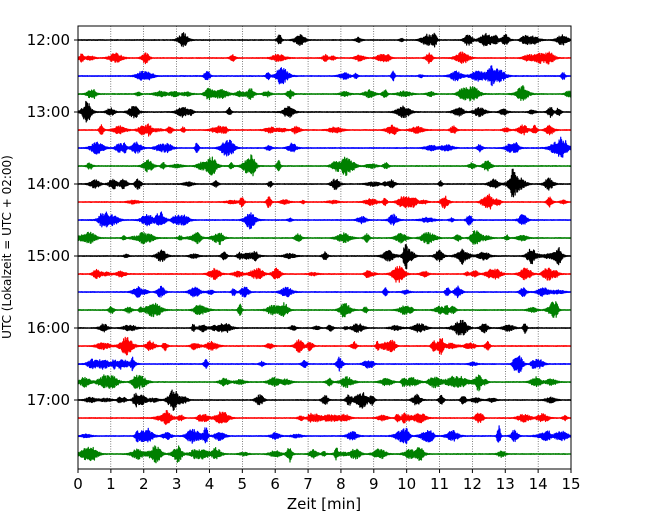 The width and height of the screenshot is (650, 524). Describe the element at coordinates (324, 504) in the screenshot. I see `x-axis-label: Zeit [min]` at that location.